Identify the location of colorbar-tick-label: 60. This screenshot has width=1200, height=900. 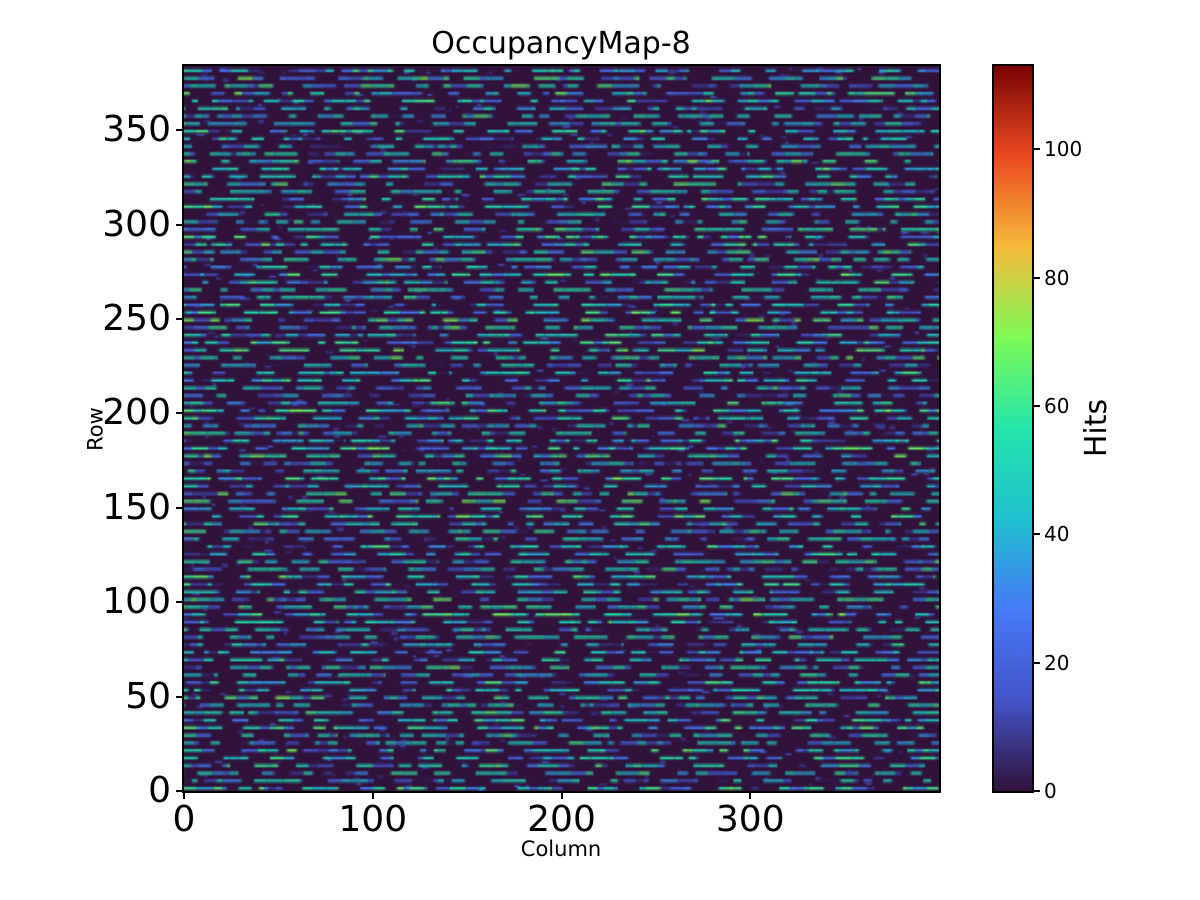
(1057, 406).